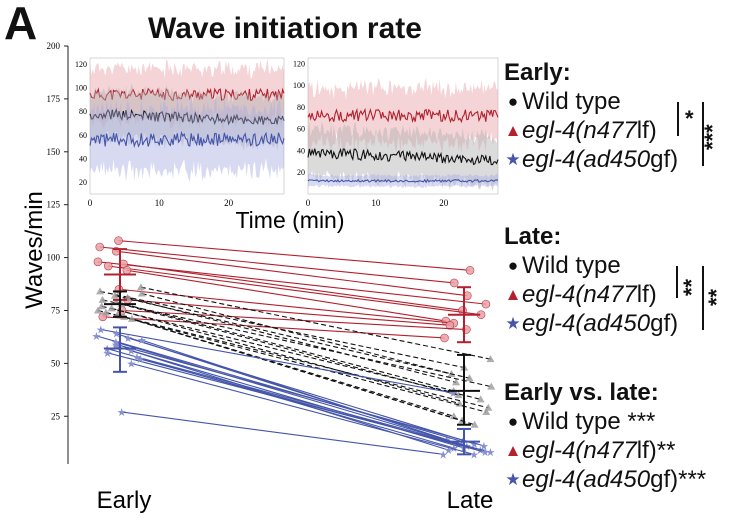 The image size is (738, 518). Describe the element at coordinates (301, 107) in the screenshot. I see `inset-y-tick: 80` at that location.